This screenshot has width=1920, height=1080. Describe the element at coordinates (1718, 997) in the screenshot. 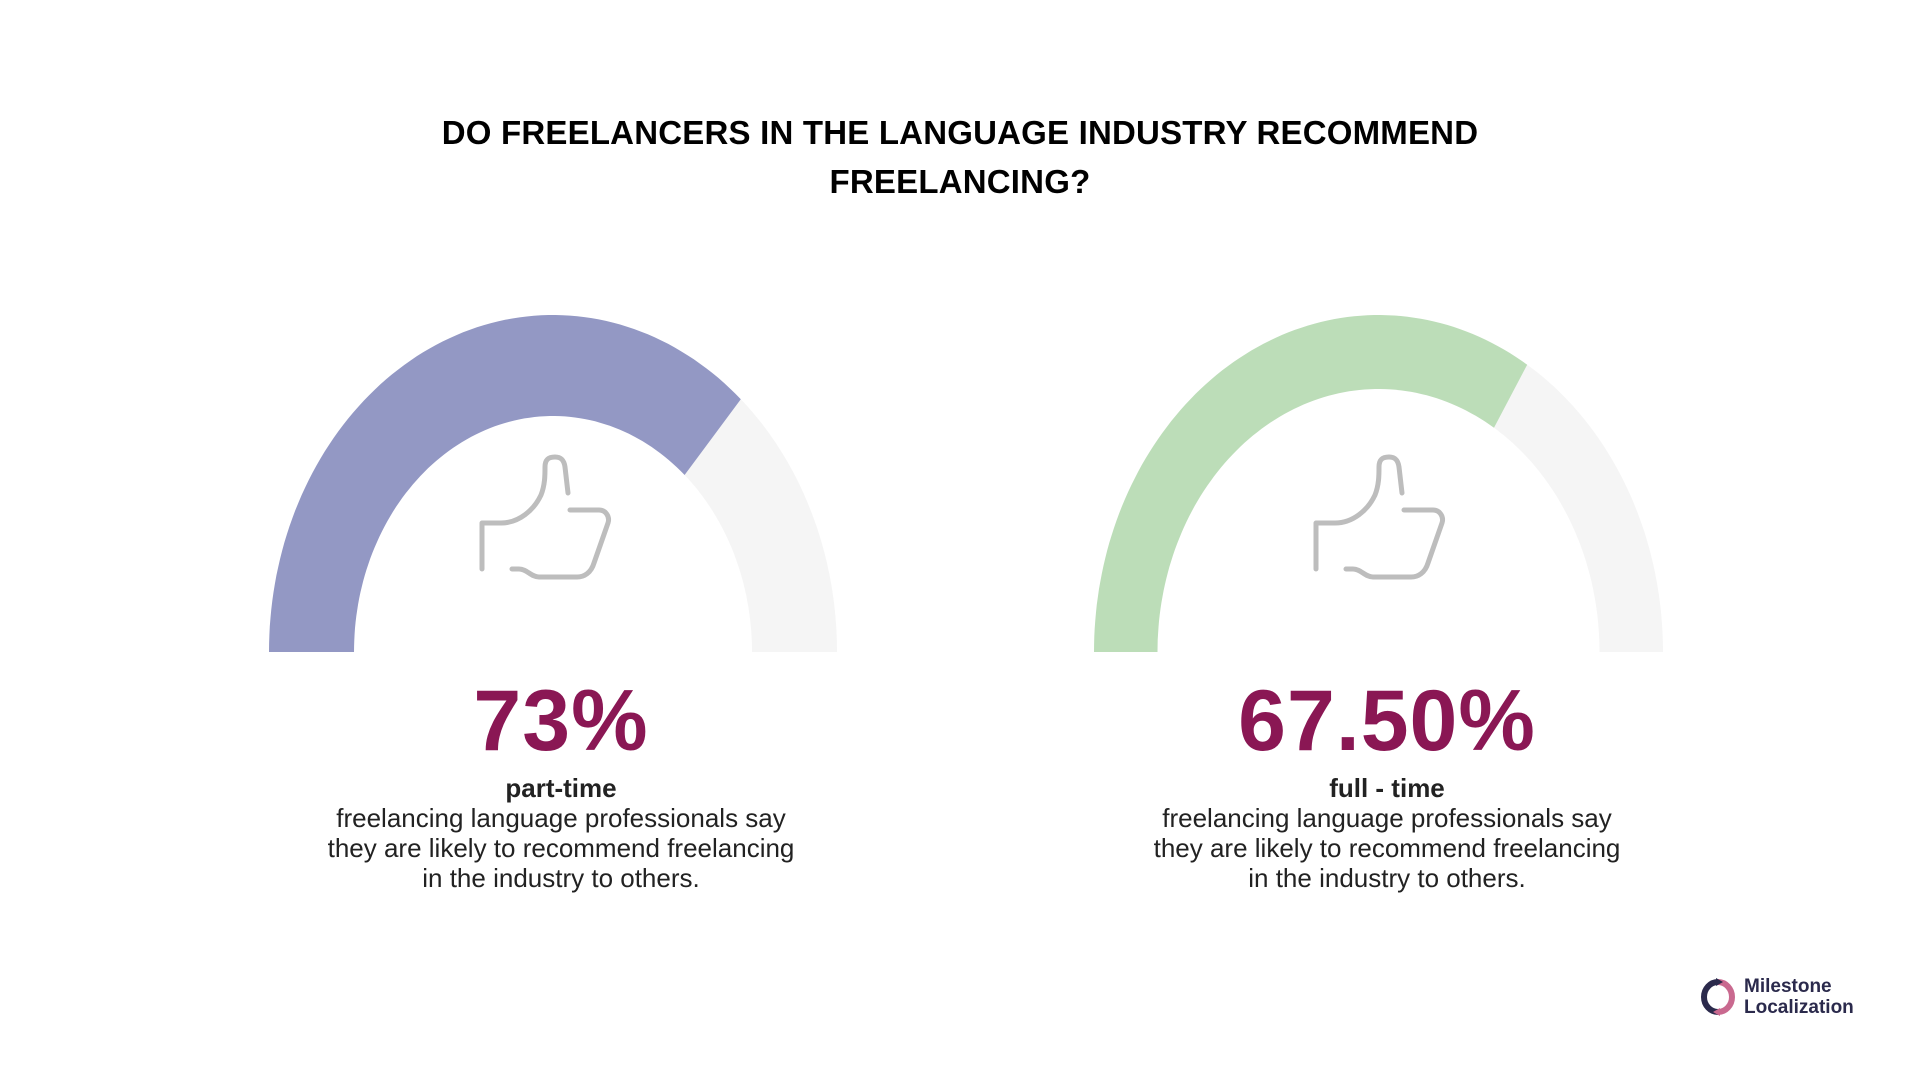

I see `milestone-logo-icon` at that location.